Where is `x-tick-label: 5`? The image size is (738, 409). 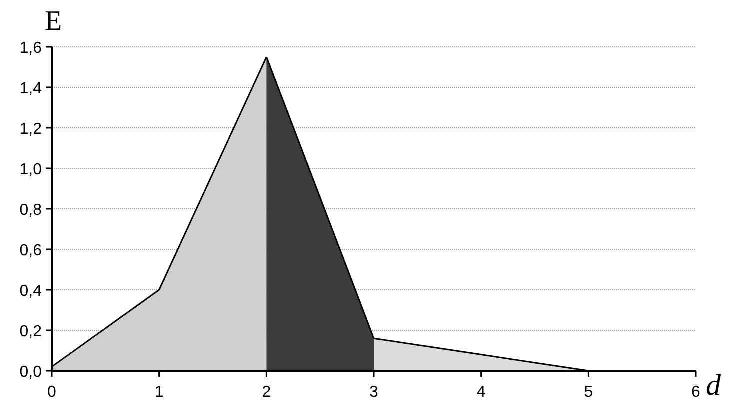 x-tick-label: 5 is located at coordinates (589, 392).